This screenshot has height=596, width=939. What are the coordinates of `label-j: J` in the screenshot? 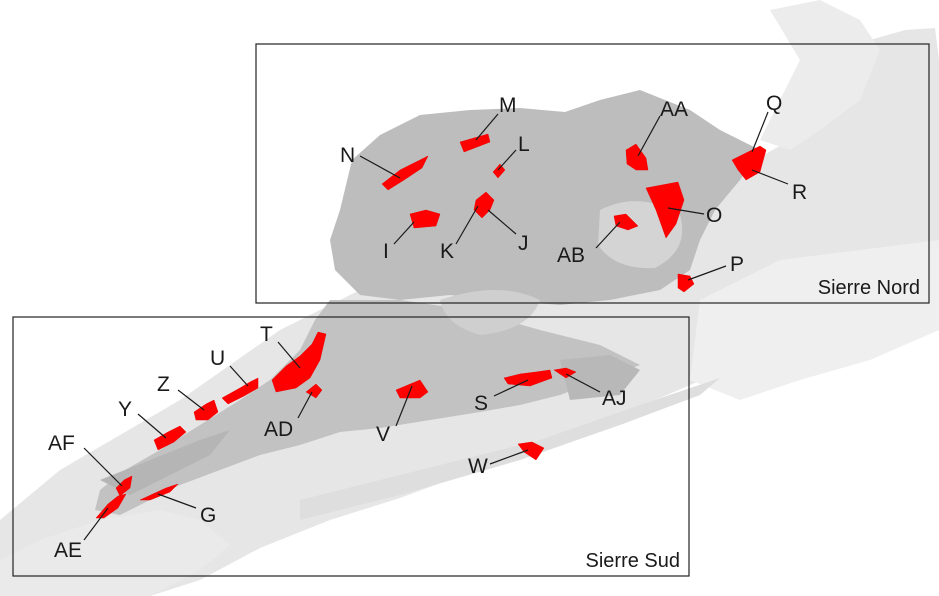 It's located at (523, 243).